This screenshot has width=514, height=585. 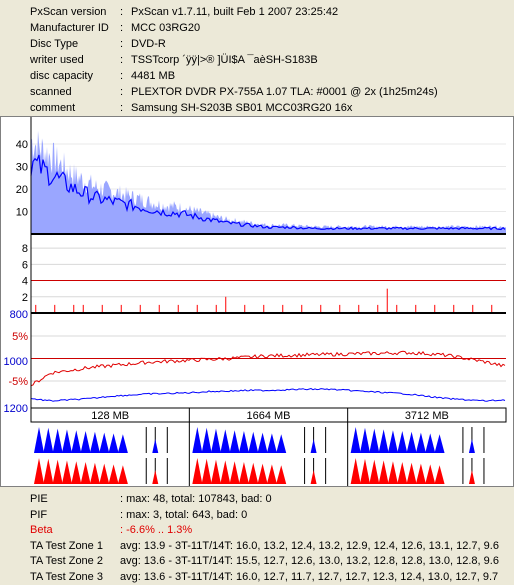 I want to click on stats-label: PIF, so click(x=39, y=514).